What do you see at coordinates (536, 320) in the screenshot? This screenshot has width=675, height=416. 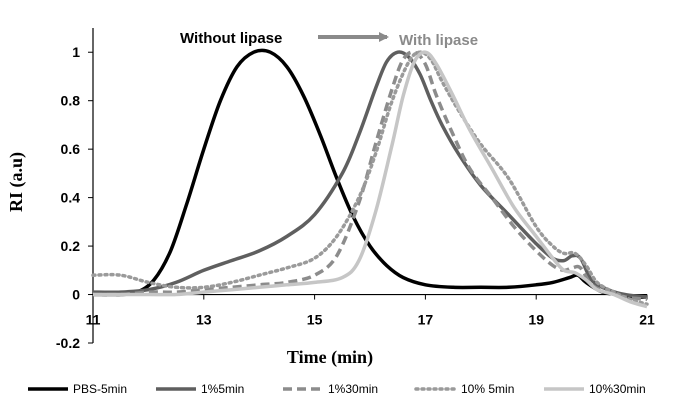 I see `x-tick-label: 19` at bounding box center [536, 320].